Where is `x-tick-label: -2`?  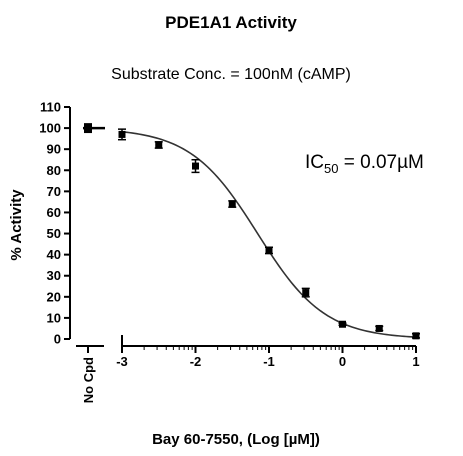
x-tick-label: -2 is located at coordinates (196, 361).